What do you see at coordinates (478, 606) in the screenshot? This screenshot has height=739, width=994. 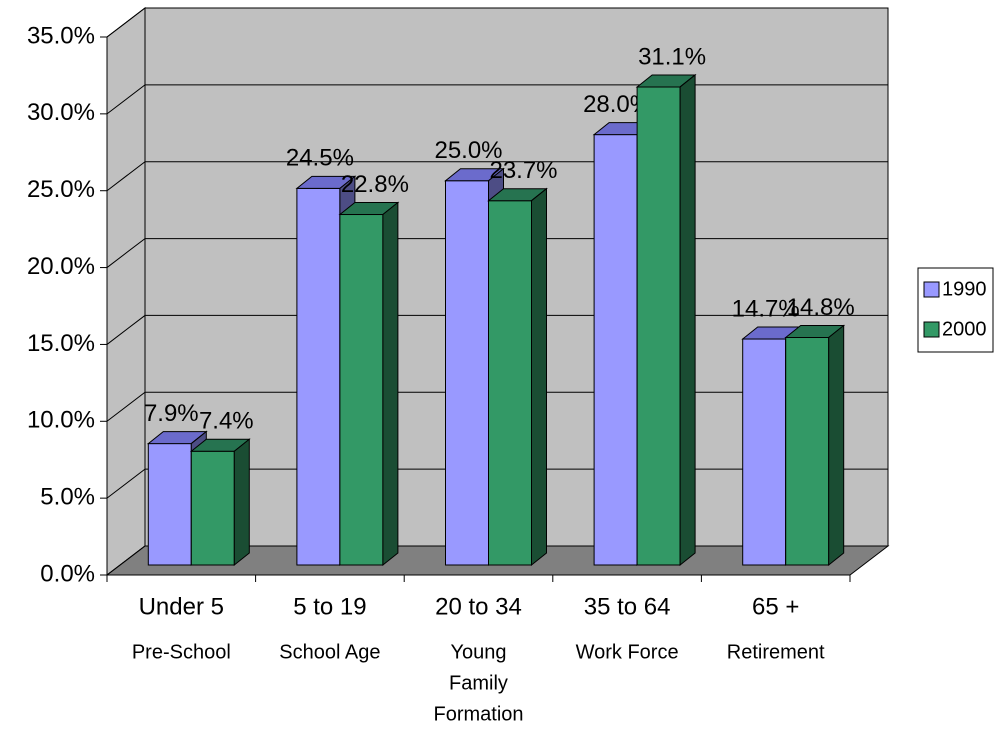 I see `x-tick-label: 20 to 34` at bounding box center [478, 606].